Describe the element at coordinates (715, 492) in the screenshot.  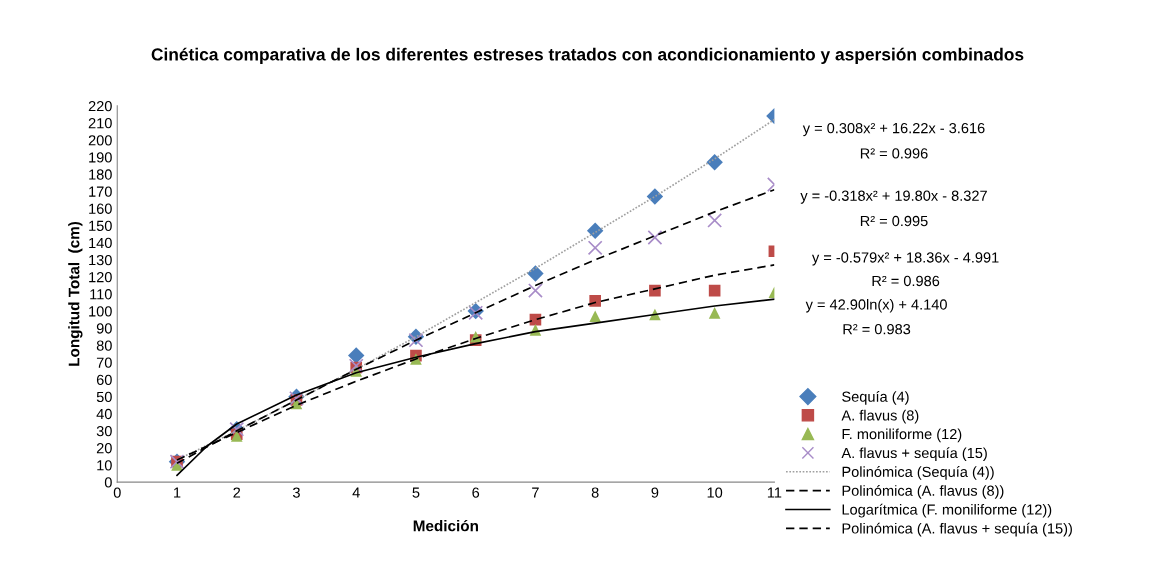
I see `x-tick-label: 10` at that location.